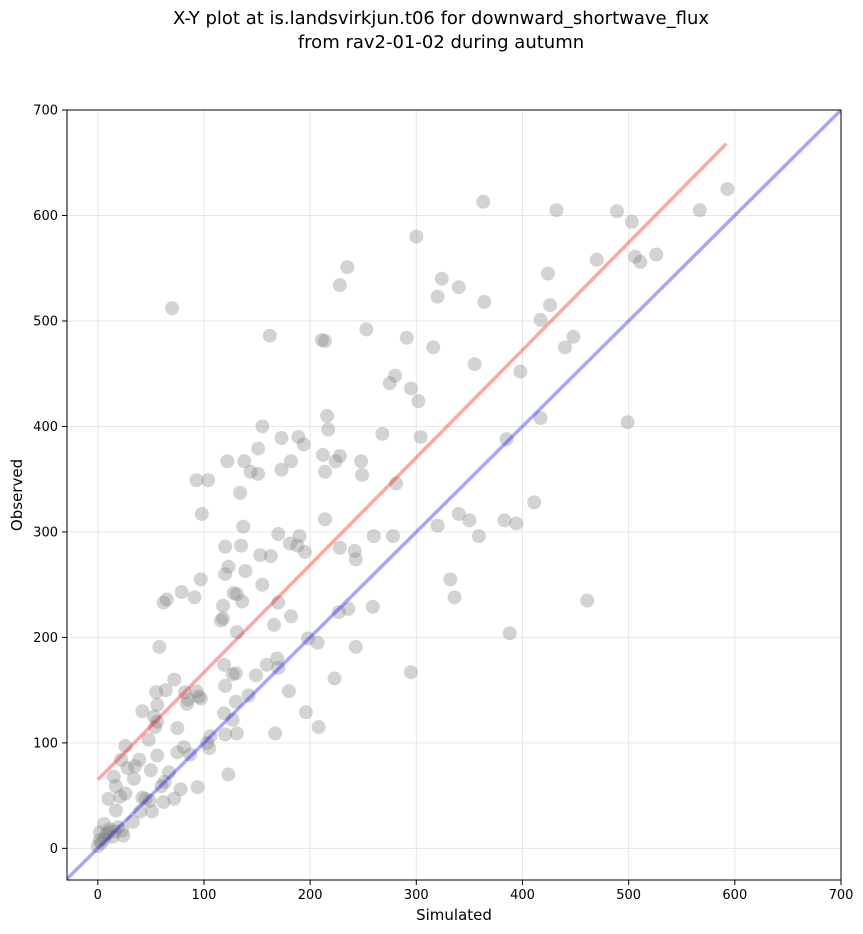  I want to click on y-tick-label: 600, so click(45, 216).